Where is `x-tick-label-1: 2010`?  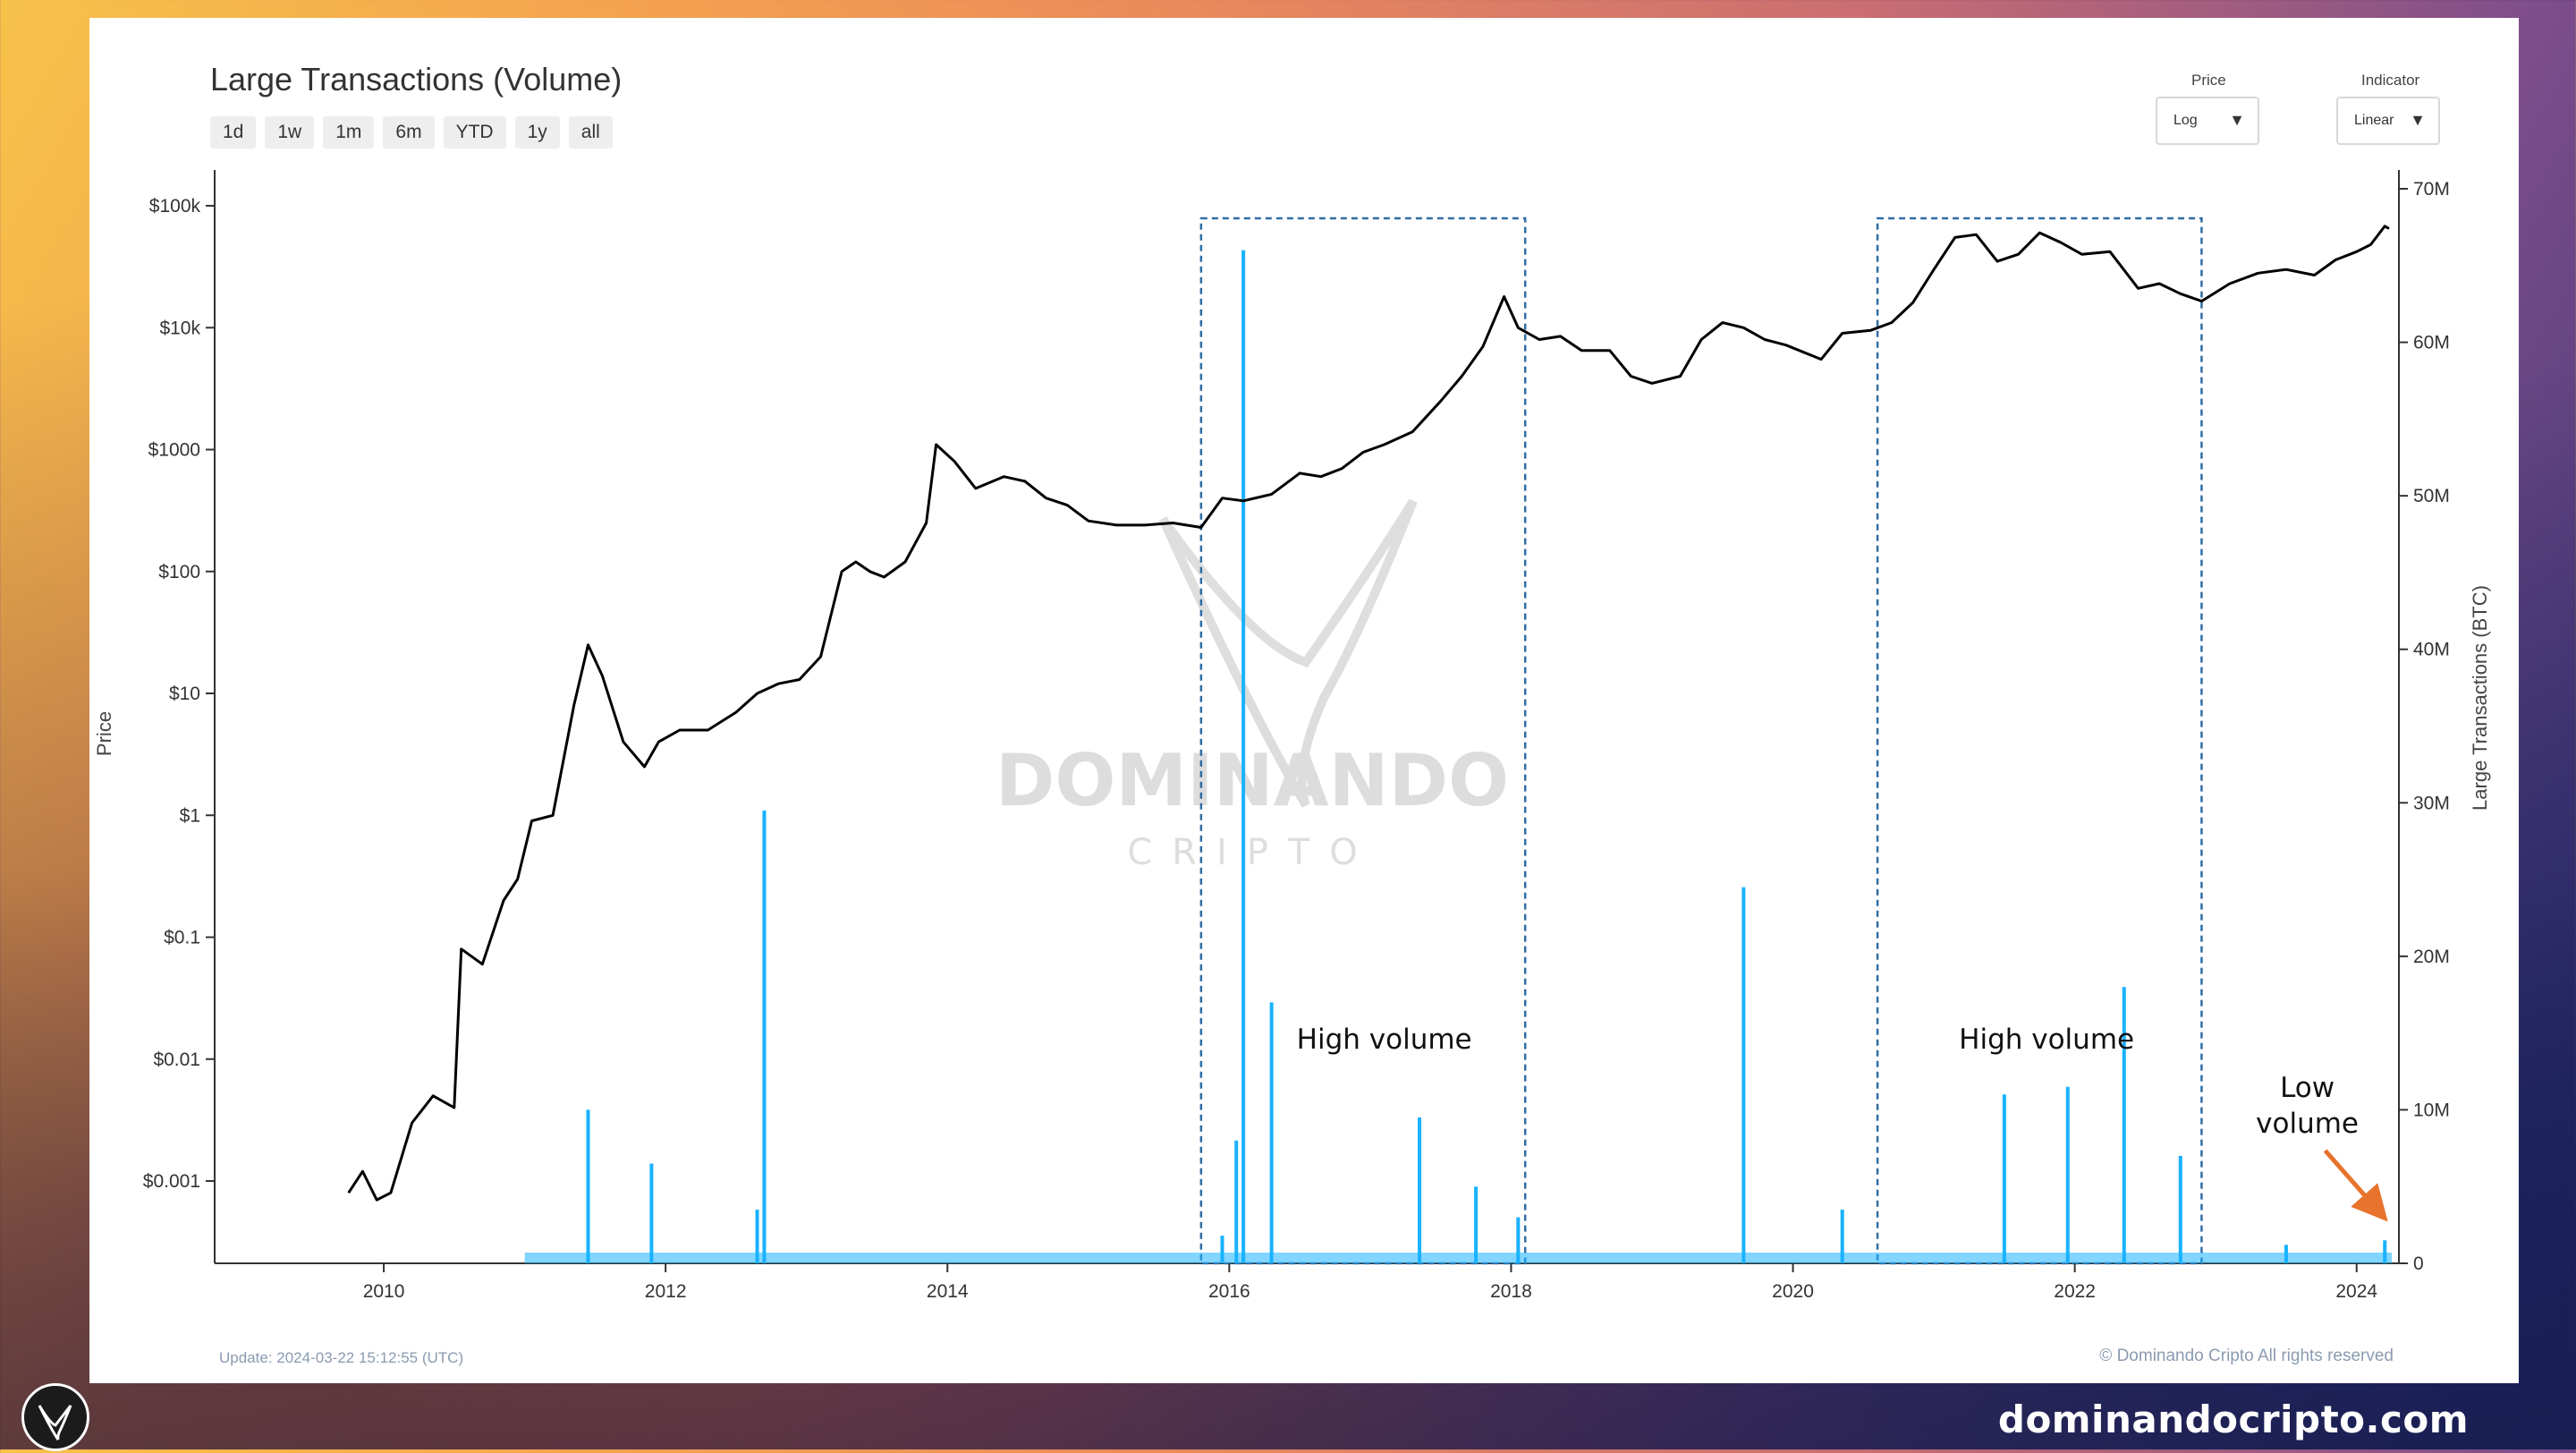 x-tick-label-1: 2010 is located at coordinates (384, 1291).